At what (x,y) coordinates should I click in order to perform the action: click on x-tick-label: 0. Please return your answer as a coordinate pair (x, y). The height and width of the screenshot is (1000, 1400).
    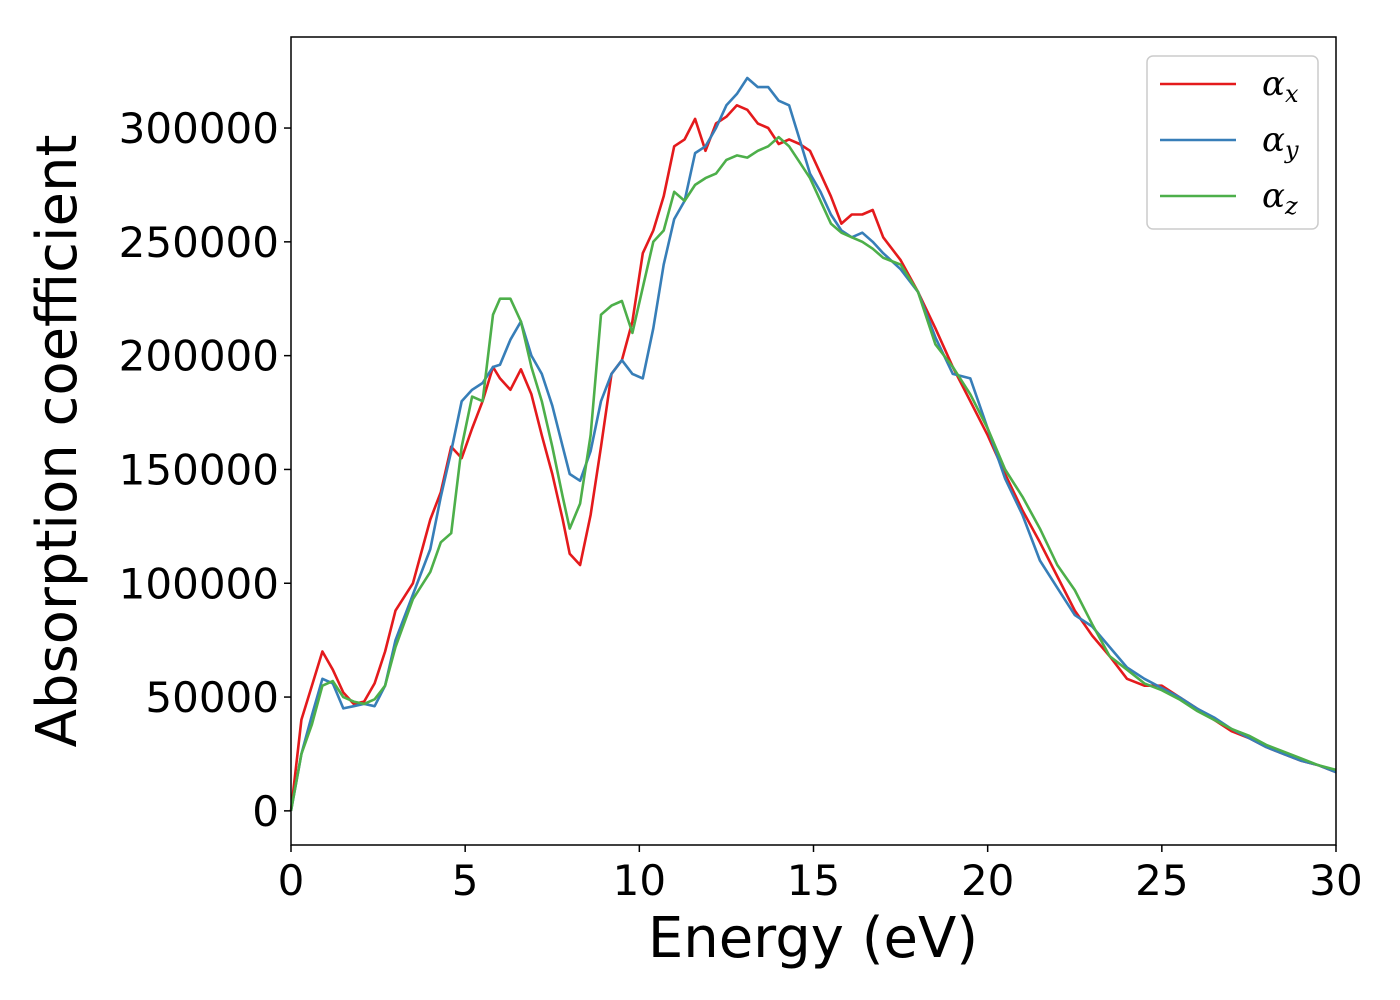
    Looking at the image, I should click on (291, 880).